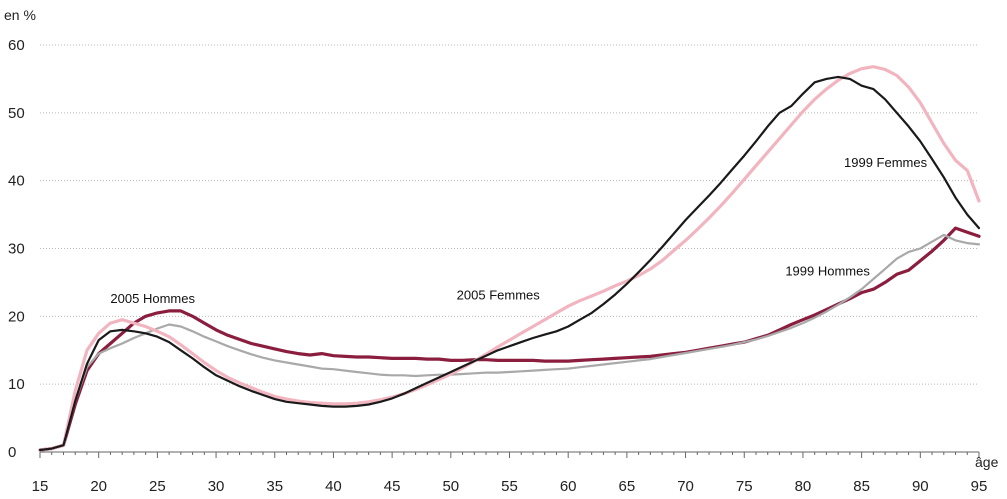  I want to click on x-tick-label: 75, so click(744, 486).